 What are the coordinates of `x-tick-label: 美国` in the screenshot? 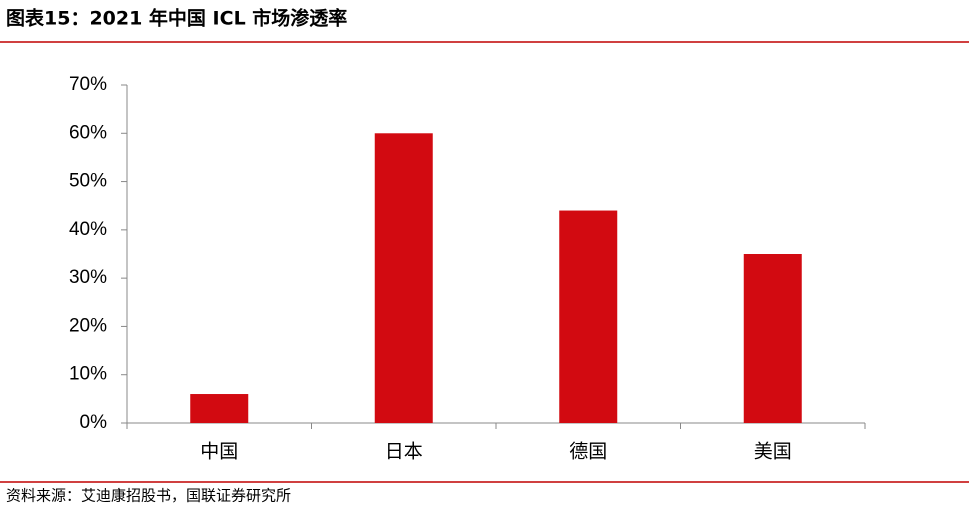 It's located at (773, 452).